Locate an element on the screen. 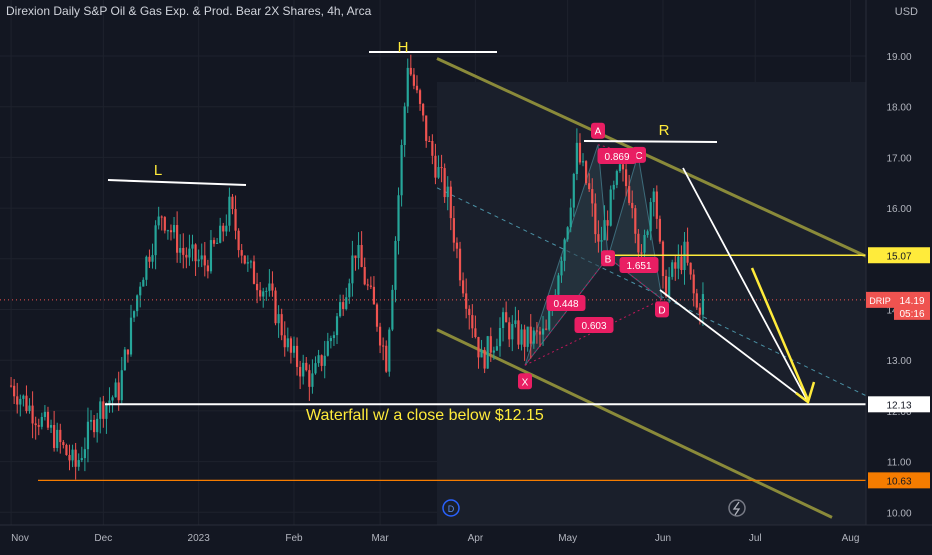 The height and width of the screenshot is (555, 932). ratio-bd-label: 1.651 is located at coordinates (638, 266).